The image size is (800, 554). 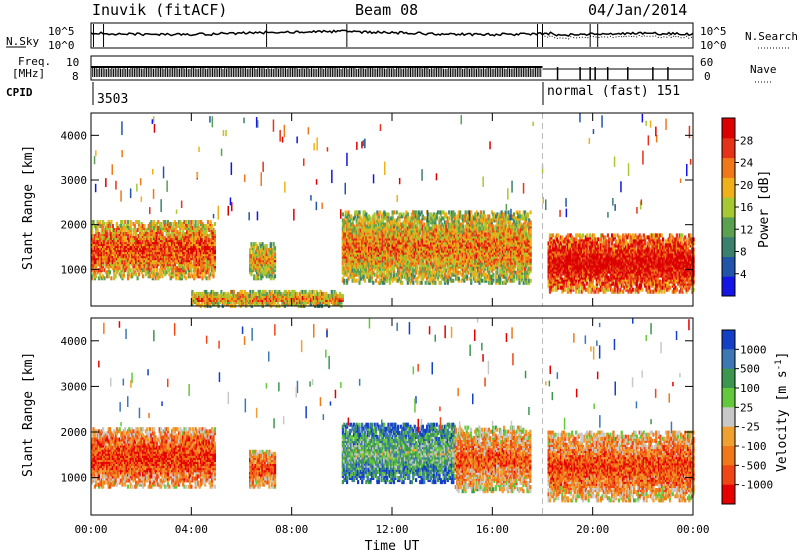 What do you see at coordinates (392, 33) in the screenshot?
I see `nsky-line` at bounding box center [392, 33].